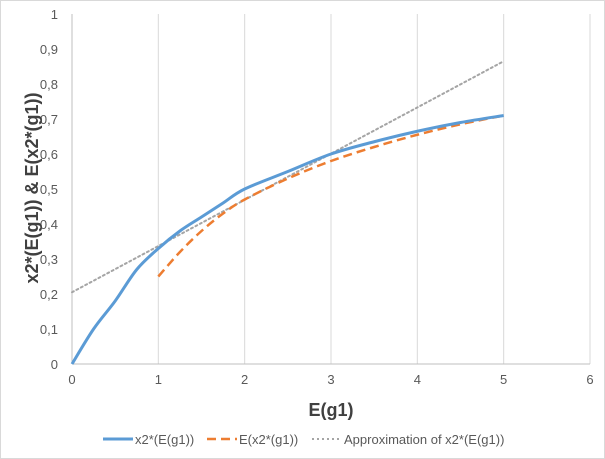  Describe the element at coordinates (71, 379) in the screenshot. I see `x-tick-label: 0` at that location.